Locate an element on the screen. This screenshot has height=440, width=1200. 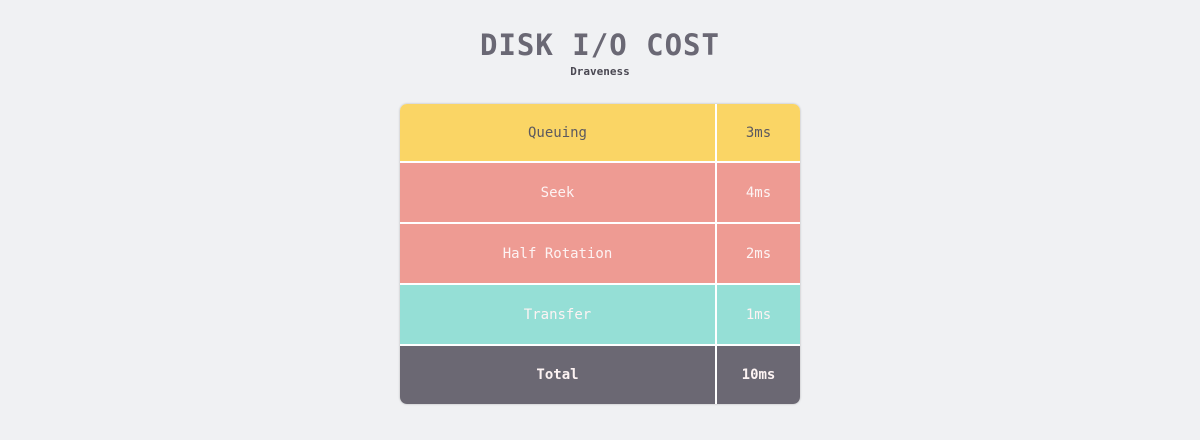
table-row-half-rotation: Half Rotation 2ms is located at coordinates (600, 253).